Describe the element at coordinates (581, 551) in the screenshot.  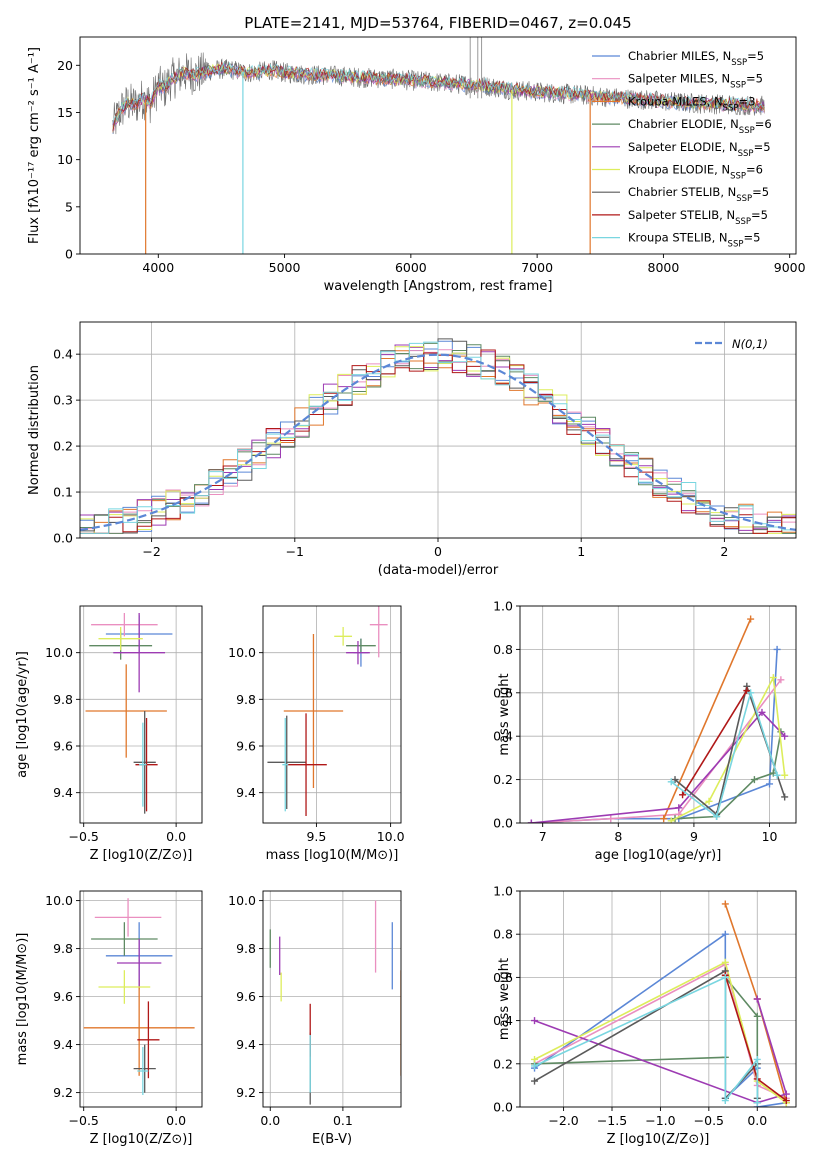
I see `x-tick-label: 1` at that location.